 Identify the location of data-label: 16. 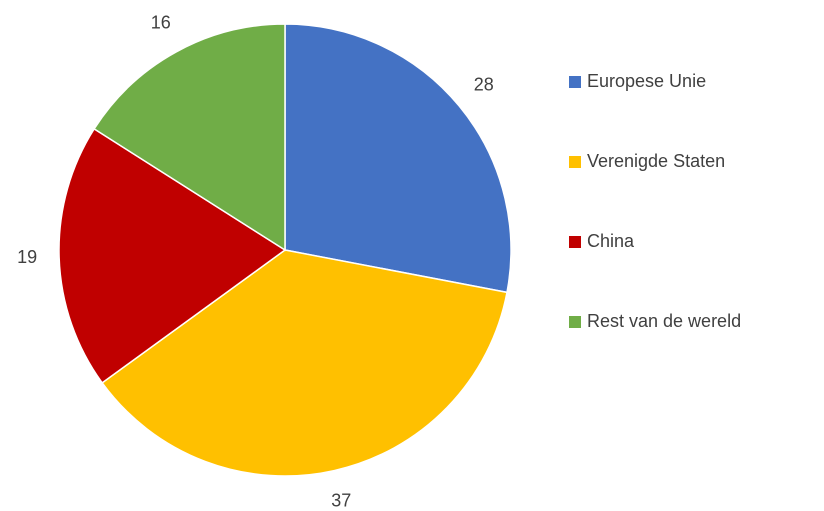
(161, 23).